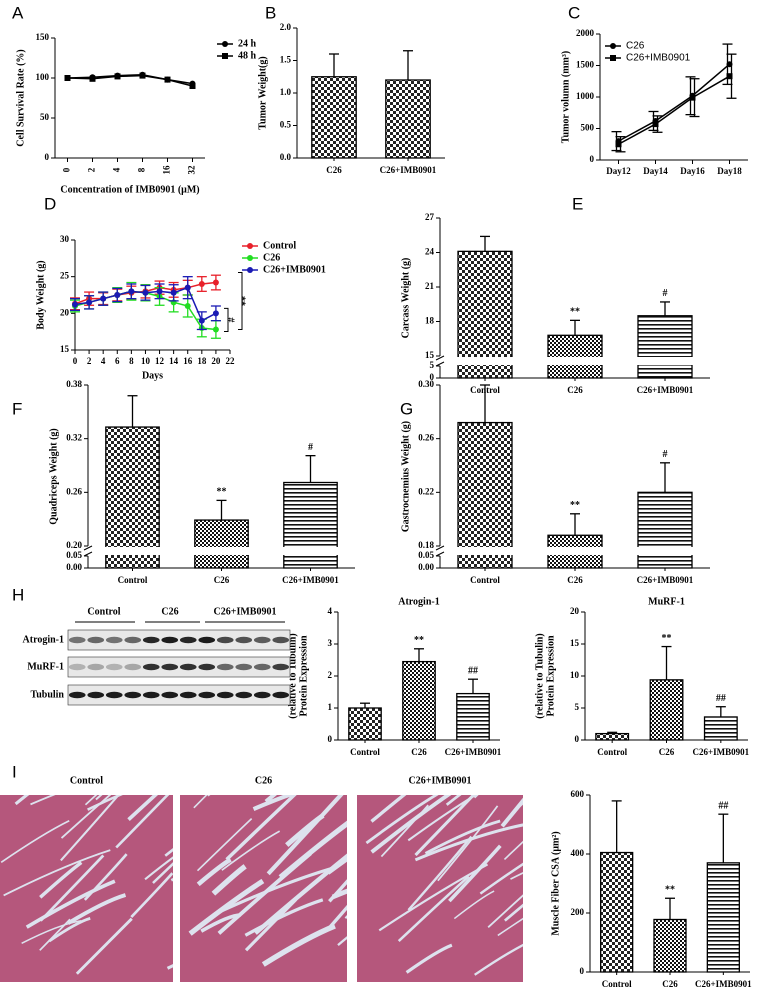  What do you see at coordinates (245, 611) in the screenshot?
I see `blot-group-label: C26+IMB0901` at bounding box center [245, 611].